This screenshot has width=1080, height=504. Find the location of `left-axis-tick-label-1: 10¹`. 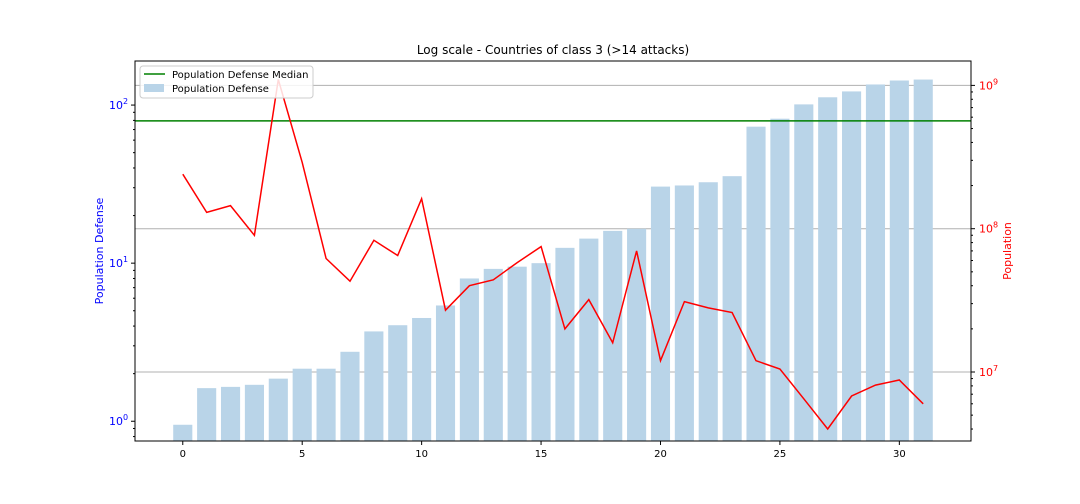

left-axis-tick-label-1: 10¹ is located at coordinates (118, 262).